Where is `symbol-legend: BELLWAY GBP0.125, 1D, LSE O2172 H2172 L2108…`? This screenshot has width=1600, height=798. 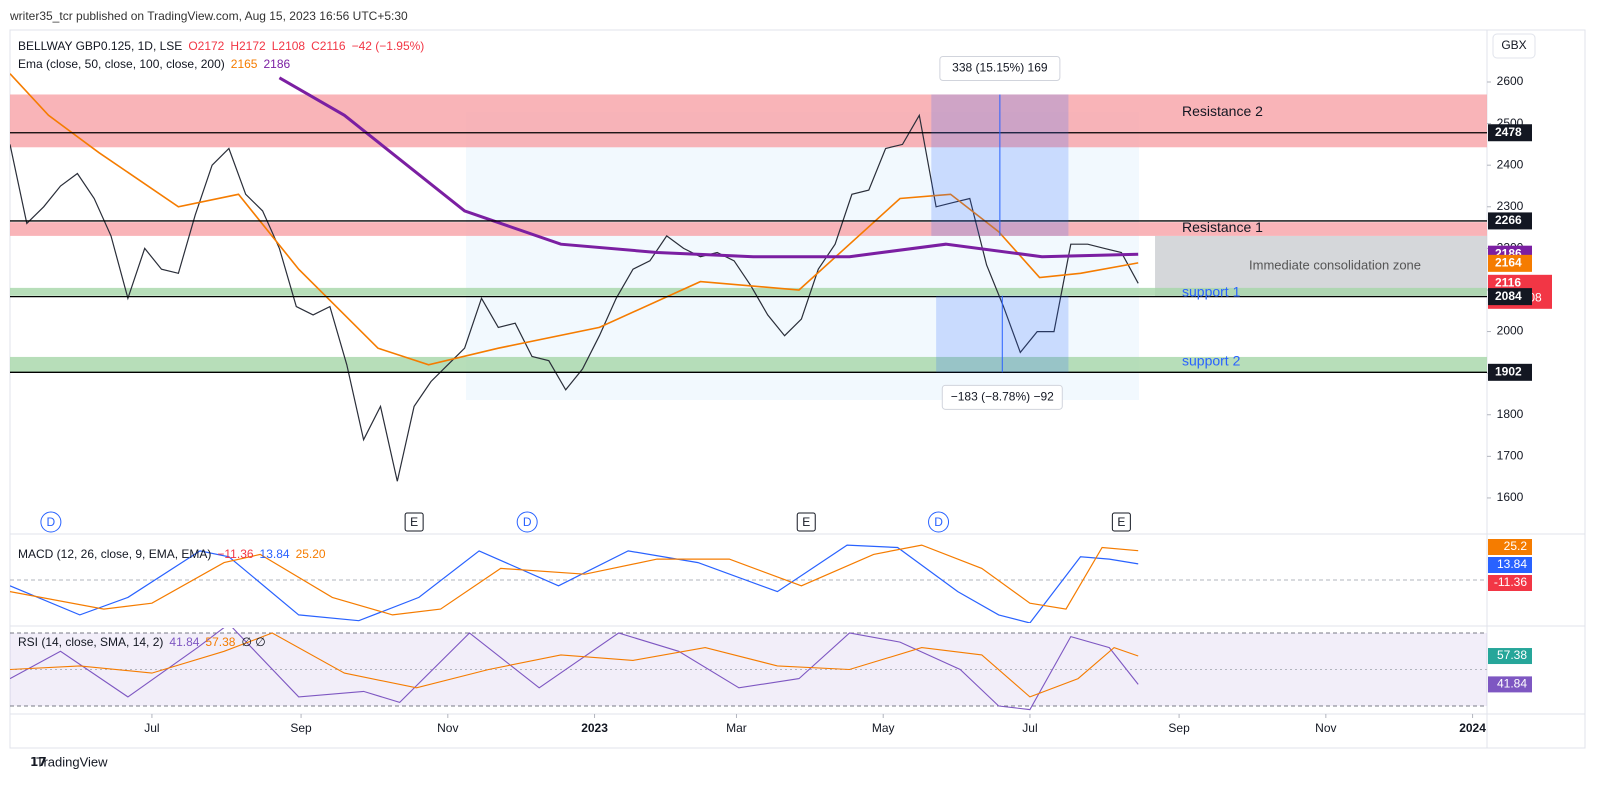
symbol-legend: BELLWAY GBP0.125, 1D, LSE O2172 H2172 L2108… is located at coordinates (224, 46).